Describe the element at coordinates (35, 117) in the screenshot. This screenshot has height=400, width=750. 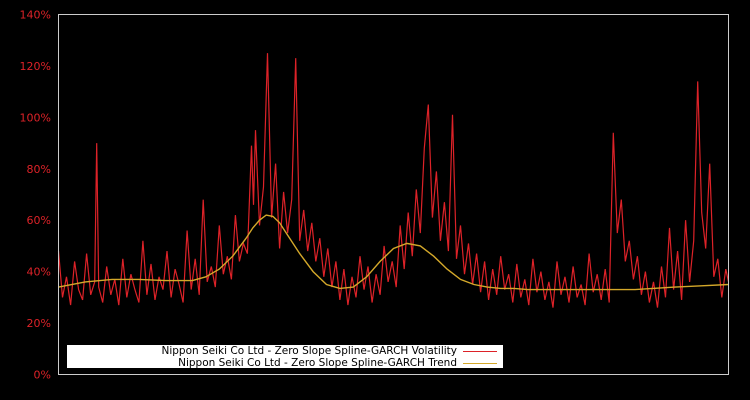
I see `y-tick-label: 100%` at that location.